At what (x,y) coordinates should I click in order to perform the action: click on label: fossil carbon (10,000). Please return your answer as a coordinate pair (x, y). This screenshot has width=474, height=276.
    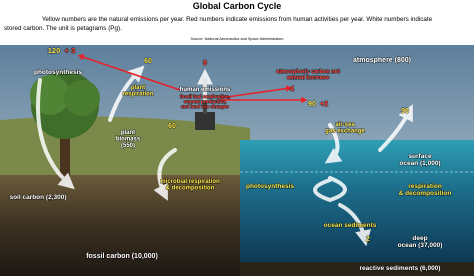
    Looking at the image, I should click on (122, 256).